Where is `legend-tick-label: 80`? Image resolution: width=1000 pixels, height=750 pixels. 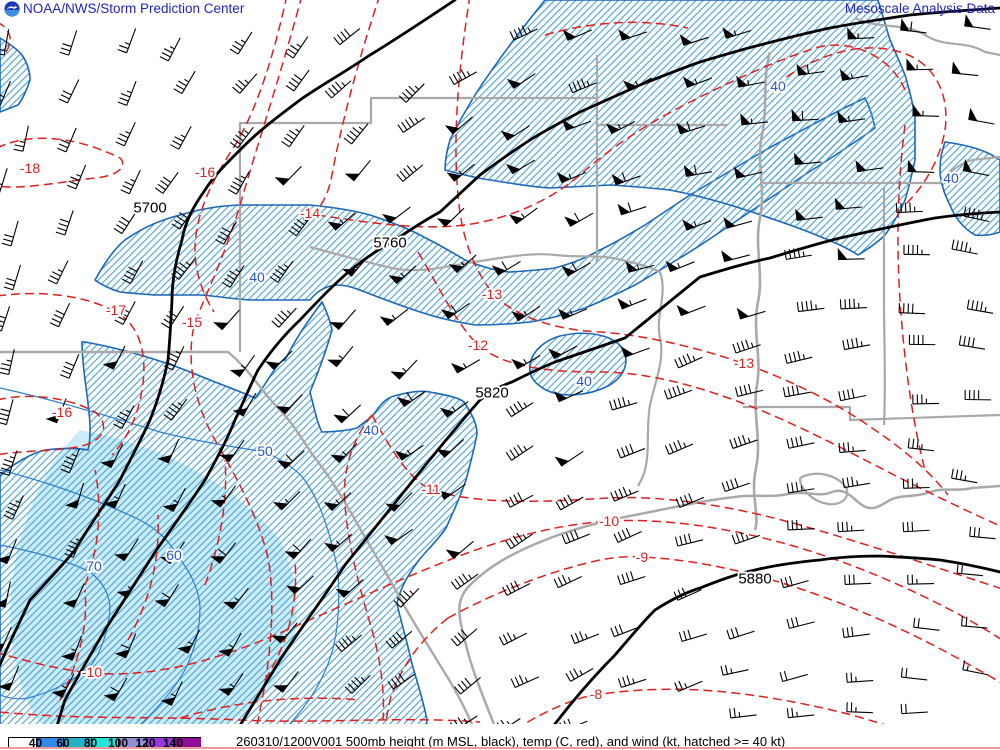 legend-tick-label: 80 is located at coordinates (90, 743).